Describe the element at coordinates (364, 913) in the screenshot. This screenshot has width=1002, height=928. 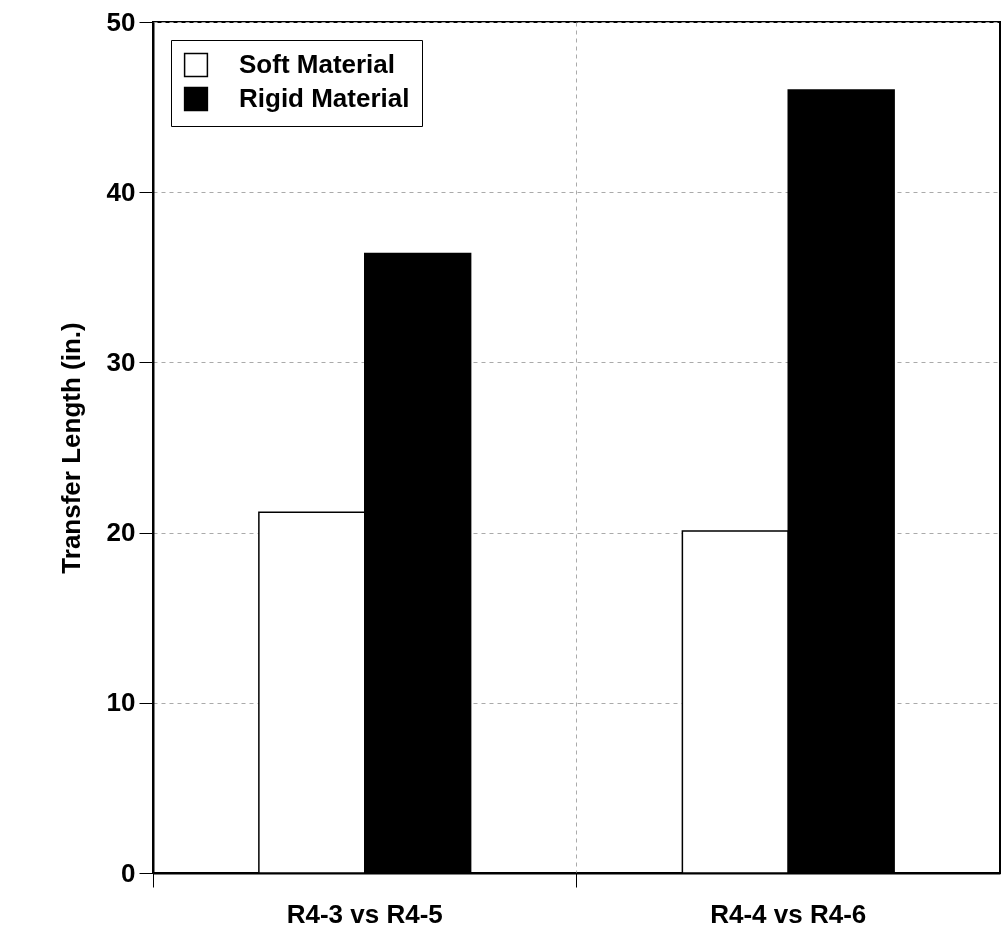
I see `x-tick-label: R4-3 vs R4-5` at that location.